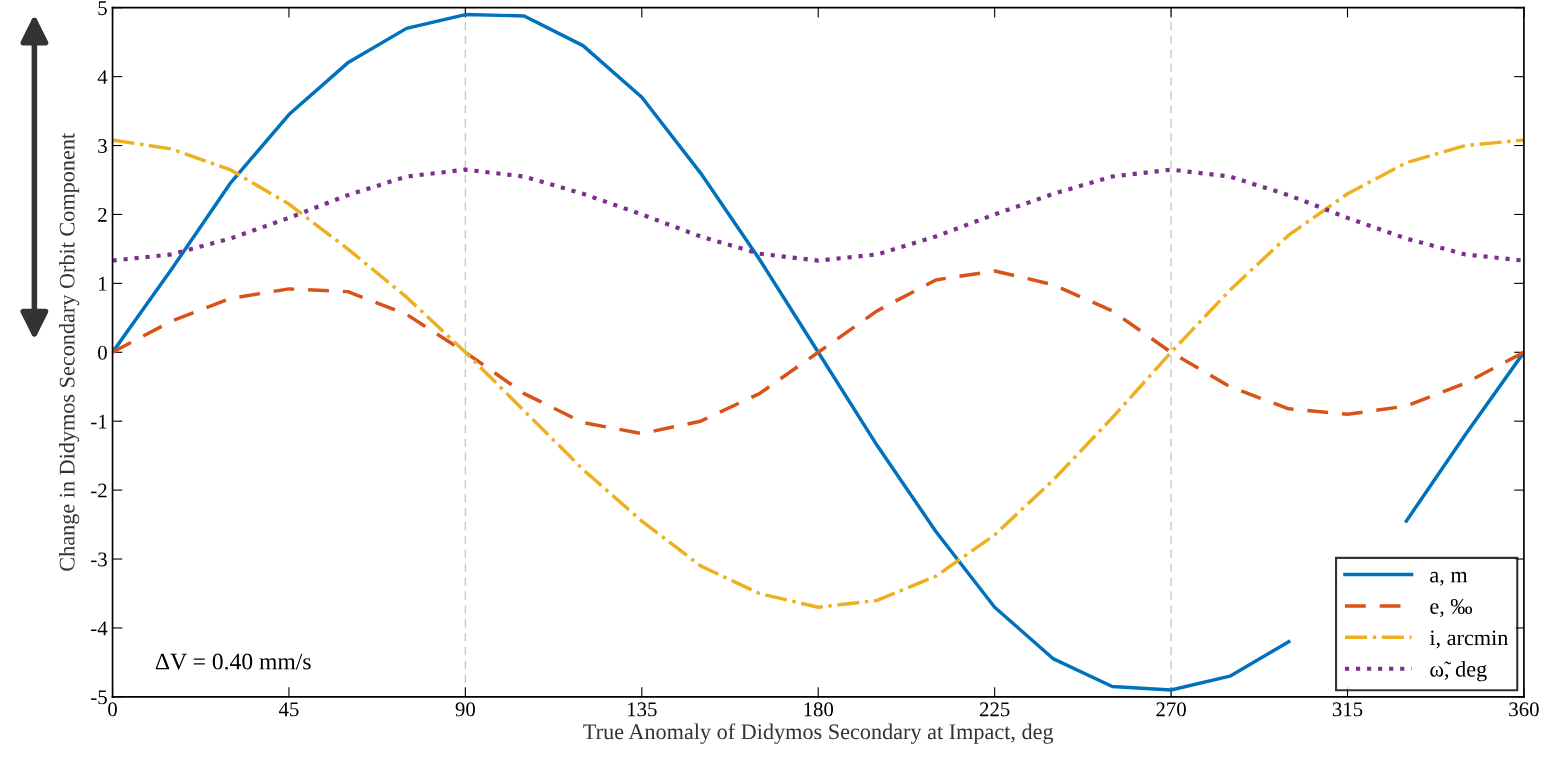  Describe the element at coordinates (102, 214) in the screenshot. I see `y-tick-label: 2` at that location.